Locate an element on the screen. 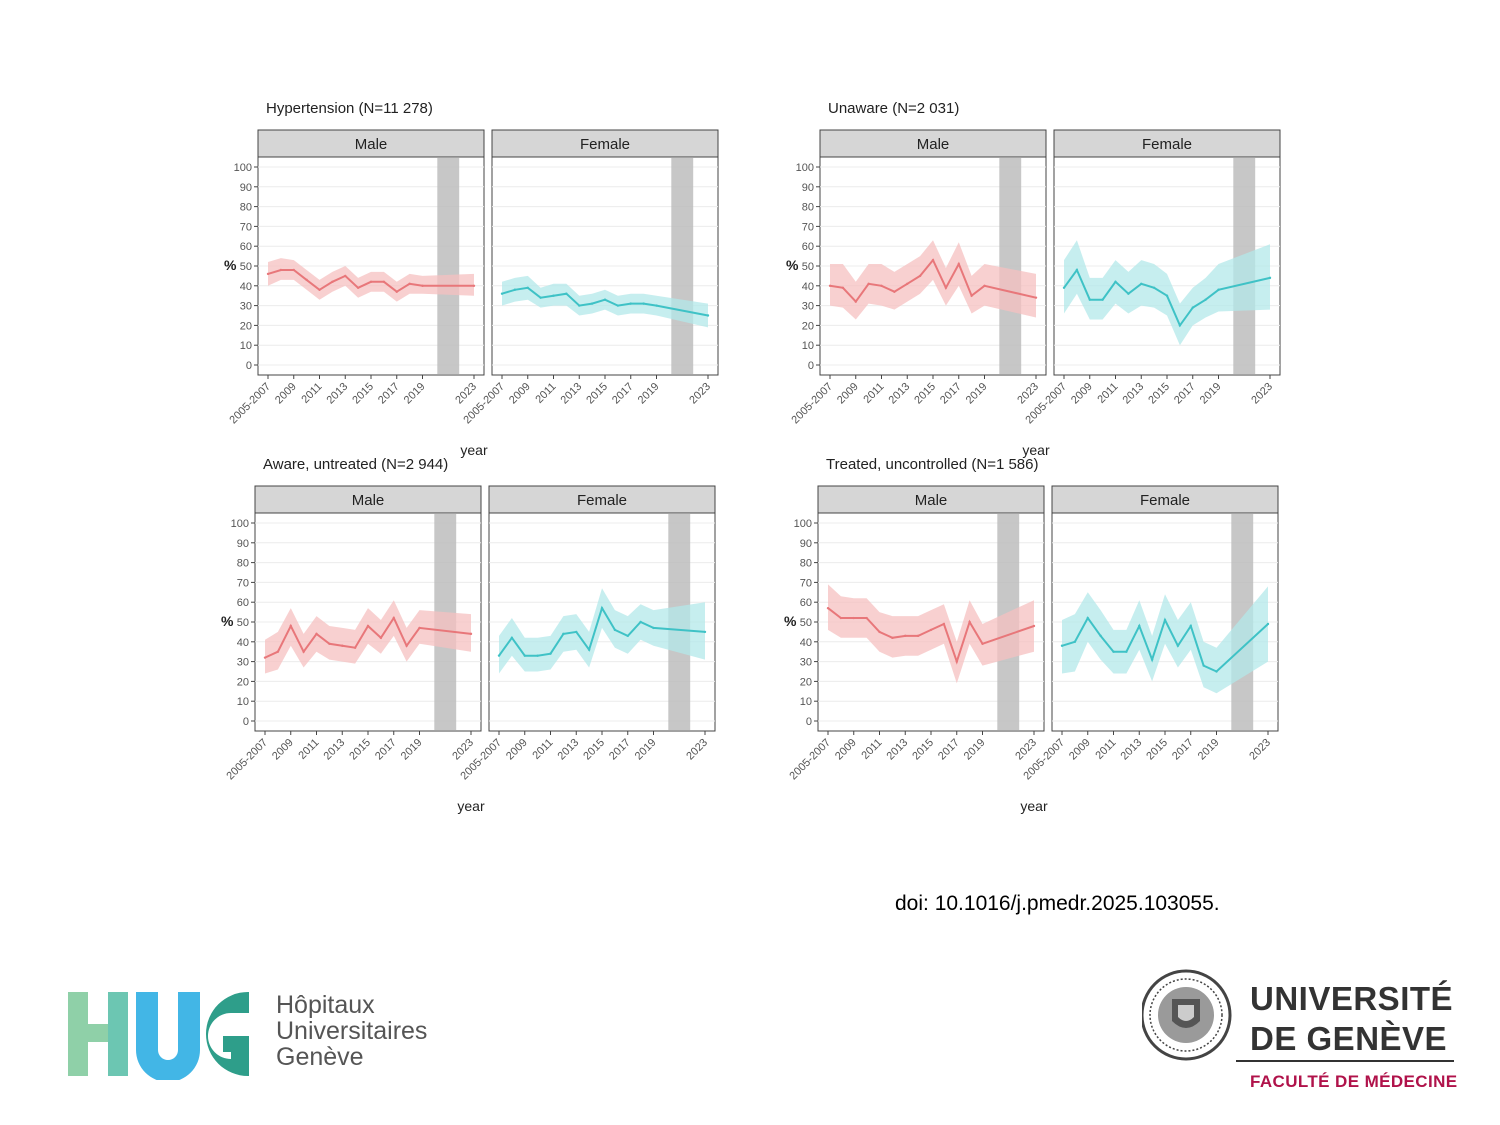  shaded-interval is located at coordinates (682, 266).